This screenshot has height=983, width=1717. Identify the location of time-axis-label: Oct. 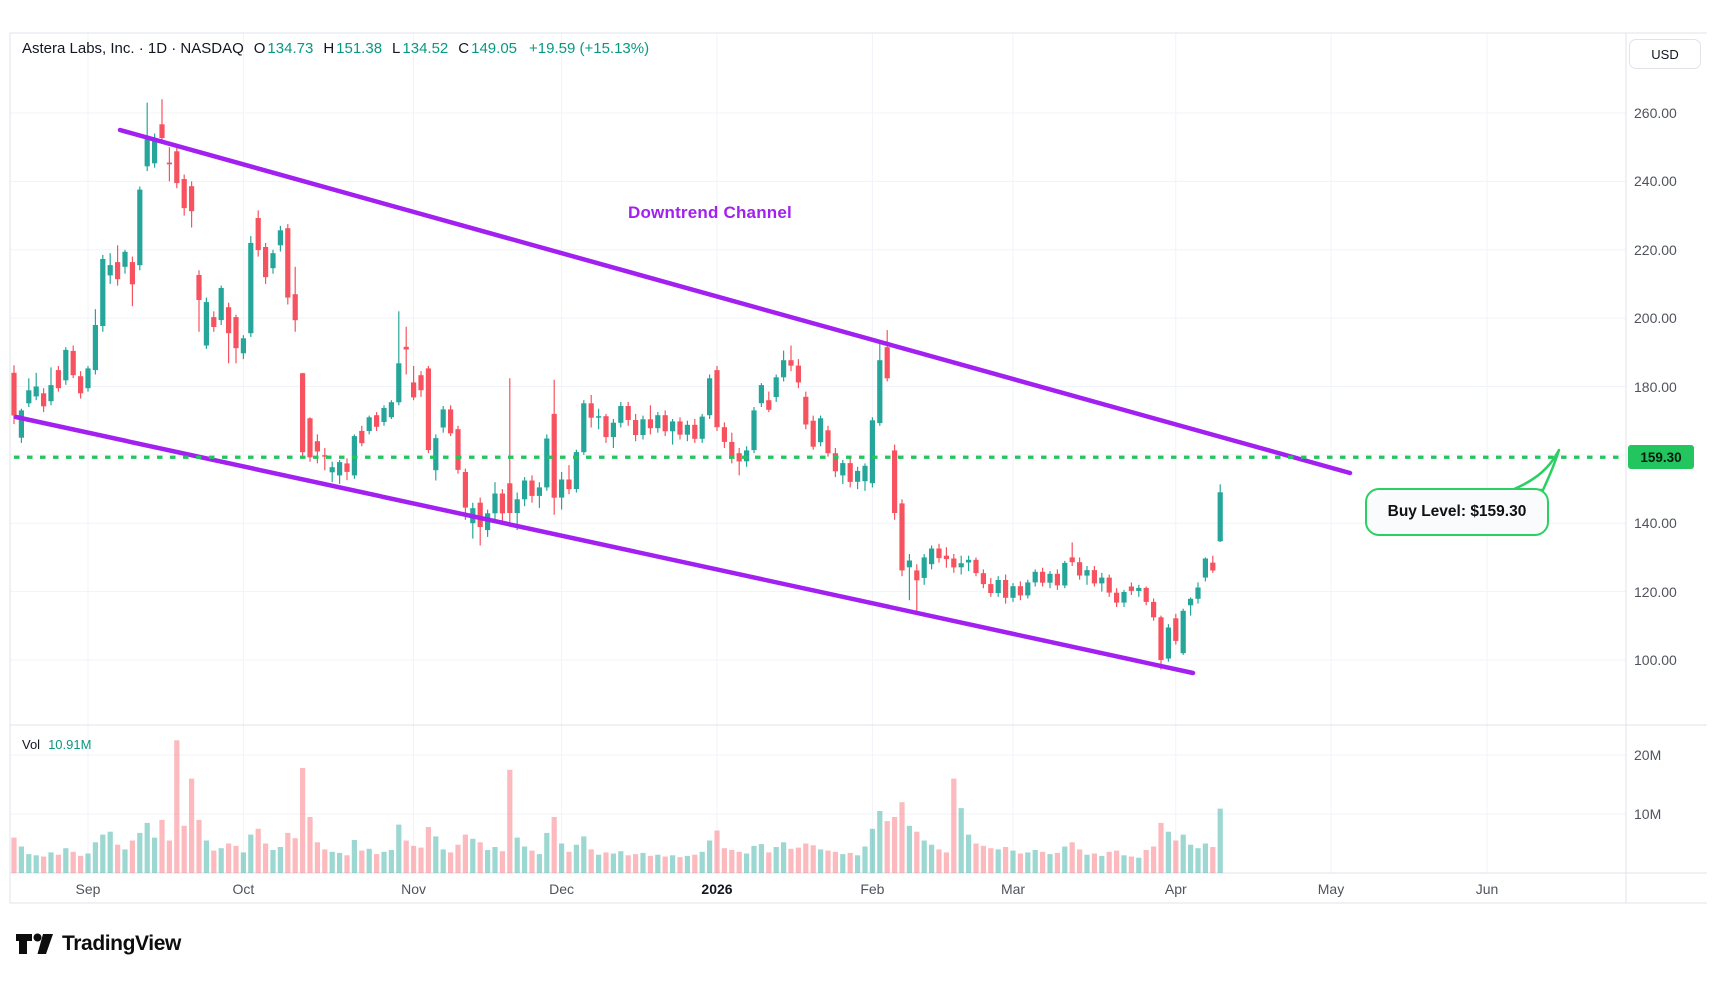
(243, 889).